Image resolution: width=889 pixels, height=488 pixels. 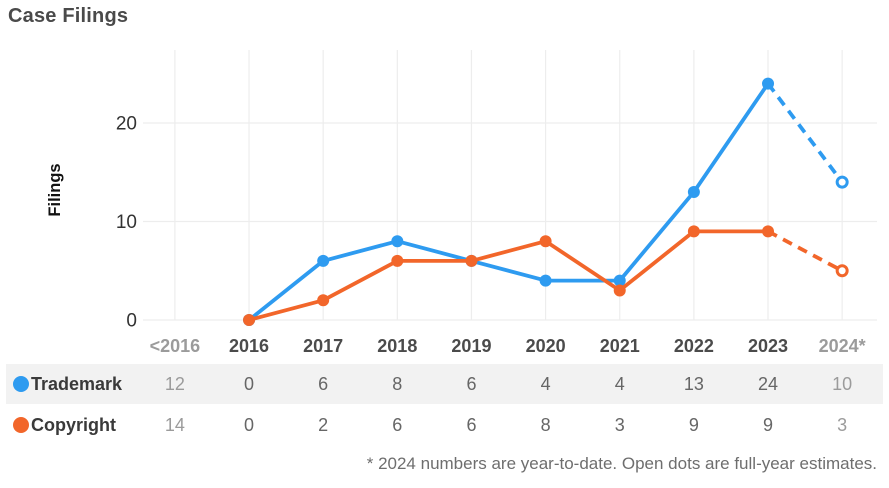 I want to click on table-row: Copyright 14 0 2 6 6 8 3 9 9 3, so click(x=444, y=425).